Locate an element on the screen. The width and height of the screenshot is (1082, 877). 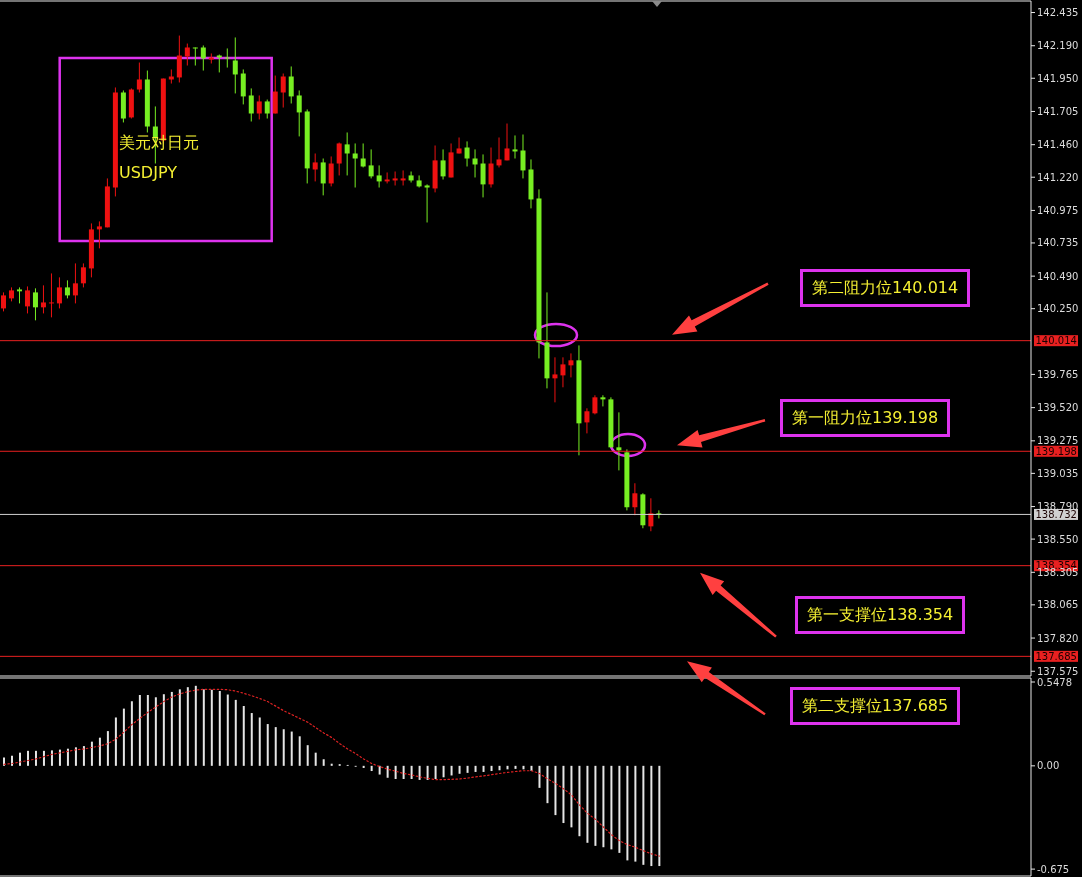
annotation: 第一阻力位139.198 is located at coordinates (865, 418).